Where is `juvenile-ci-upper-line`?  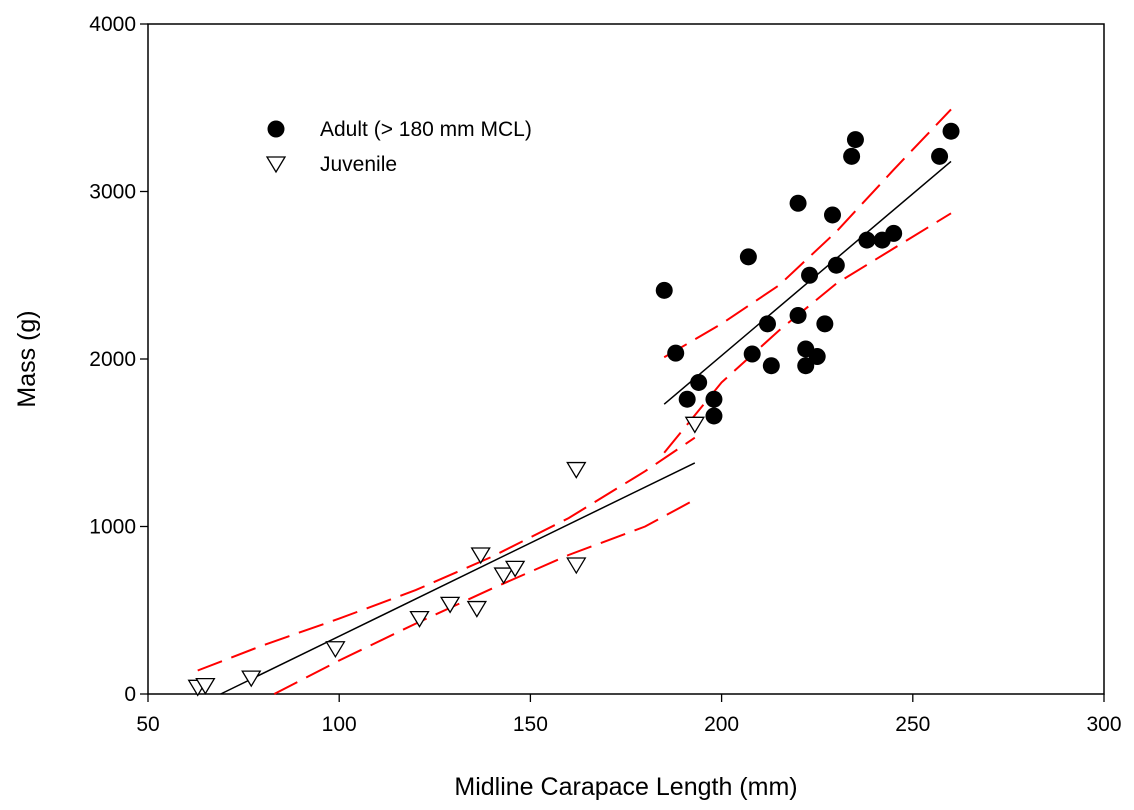
juvenile-ci-upper-line is located at coordinates (446, 554).